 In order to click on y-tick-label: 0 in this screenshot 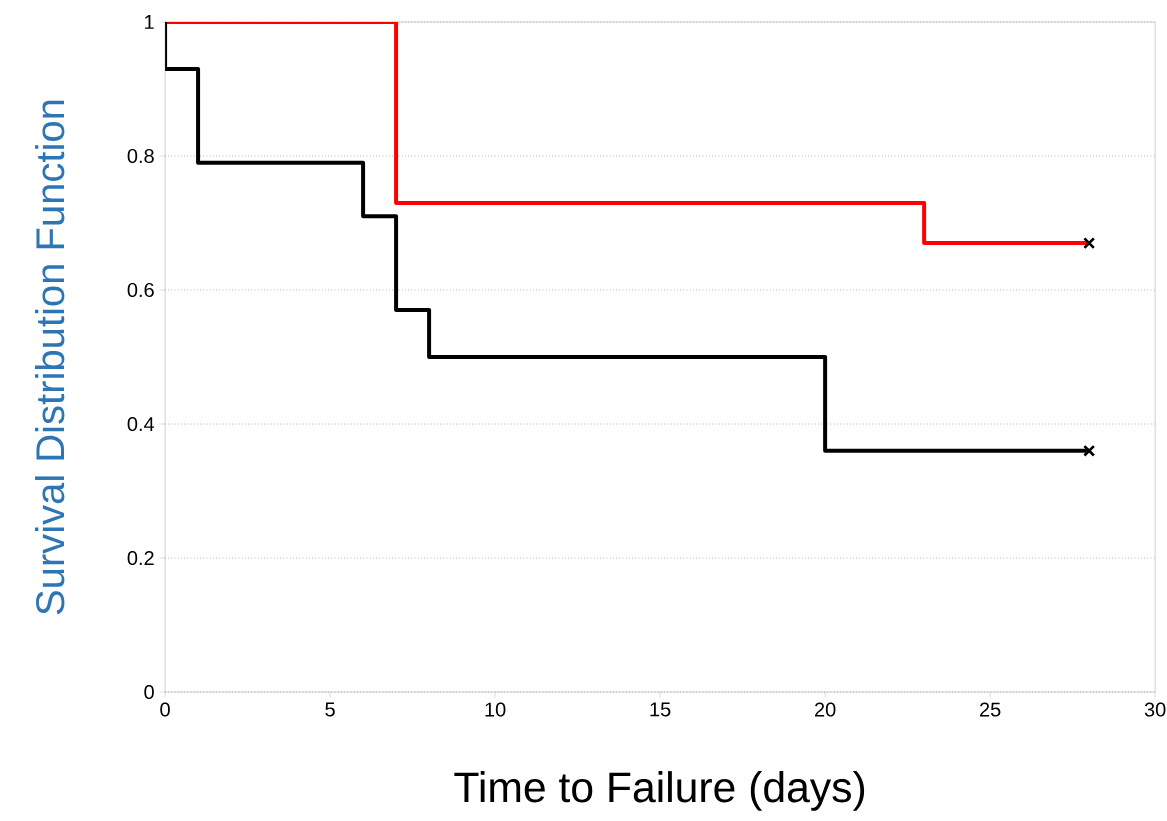, I will do `click(149, 692)`.